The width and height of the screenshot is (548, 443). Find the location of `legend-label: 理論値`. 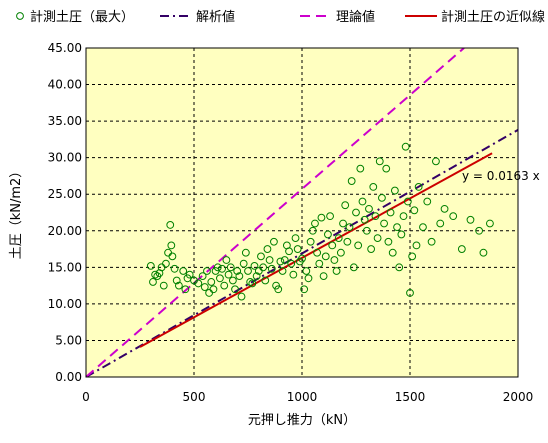

legend-label: 理論値 is located at coordinates (355, 17).